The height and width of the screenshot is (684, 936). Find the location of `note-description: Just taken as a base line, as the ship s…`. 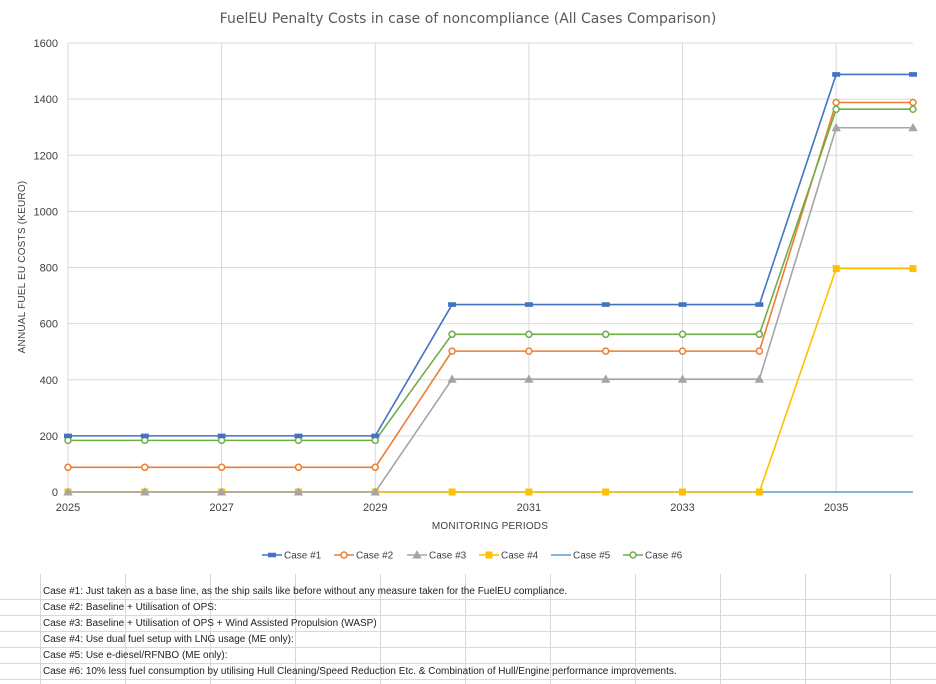

note-description: Just taken as a base line, as the ship s… is located at coordinates (326, 591).